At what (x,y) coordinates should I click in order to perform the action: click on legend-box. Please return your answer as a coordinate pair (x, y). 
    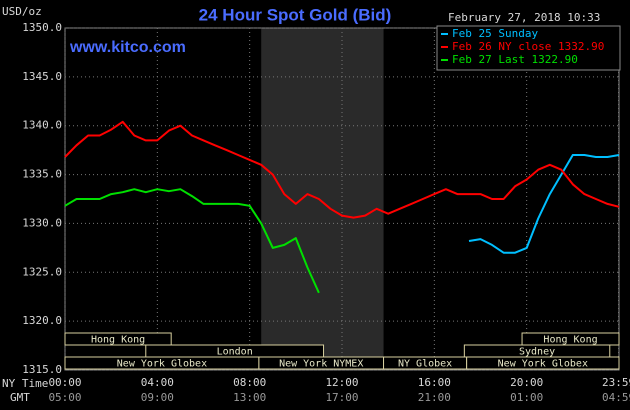
    Looking at the image, I should click on (528, 48).